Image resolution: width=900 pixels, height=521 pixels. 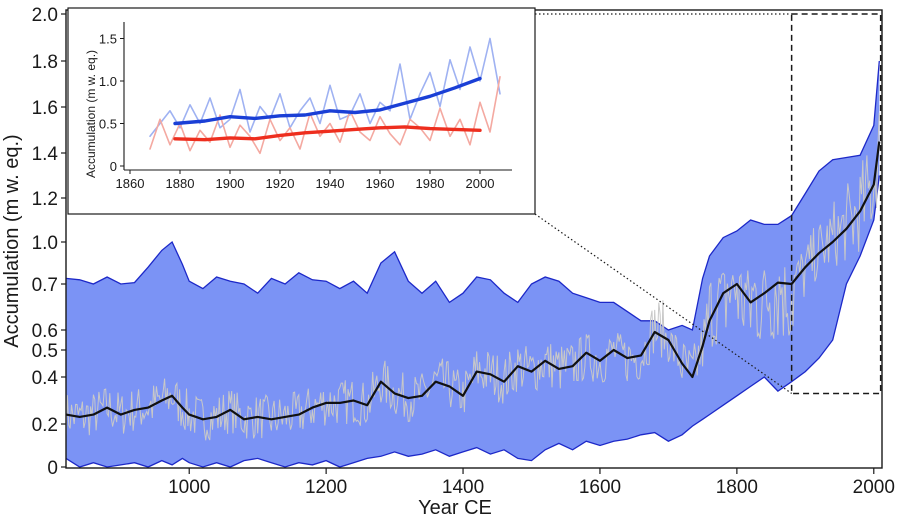 What do you see at coordinates (45, 331) in the screenshot?
I see `main-y-tick-label: 0.6` at bounding box center [45, 331].